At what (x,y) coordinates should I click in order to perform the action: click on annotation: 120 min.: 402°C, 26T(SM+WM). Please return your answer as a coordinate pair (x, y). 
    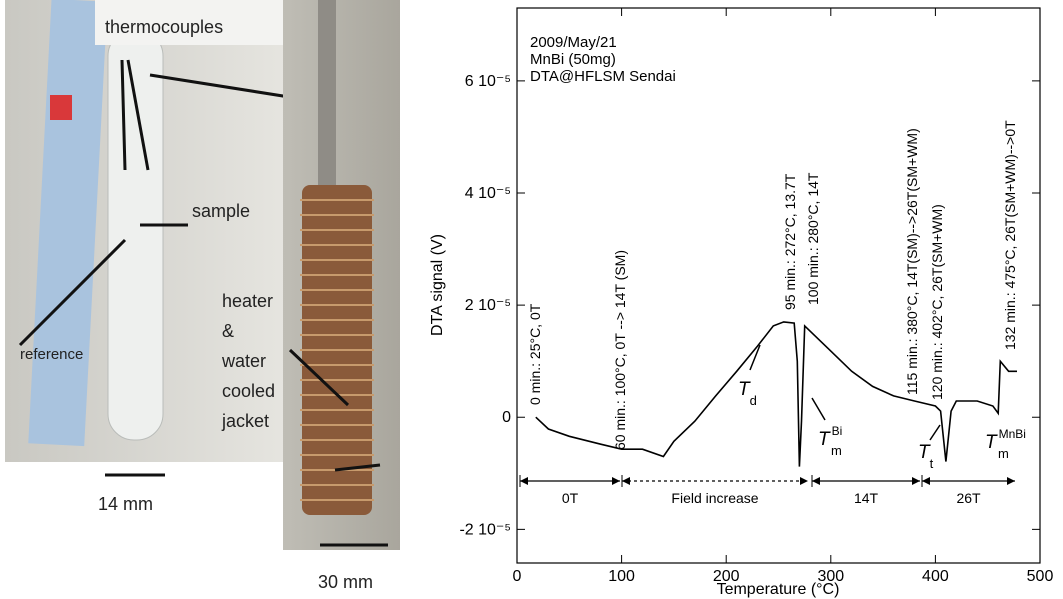
    Looking at the image, I should click on (937, 302).